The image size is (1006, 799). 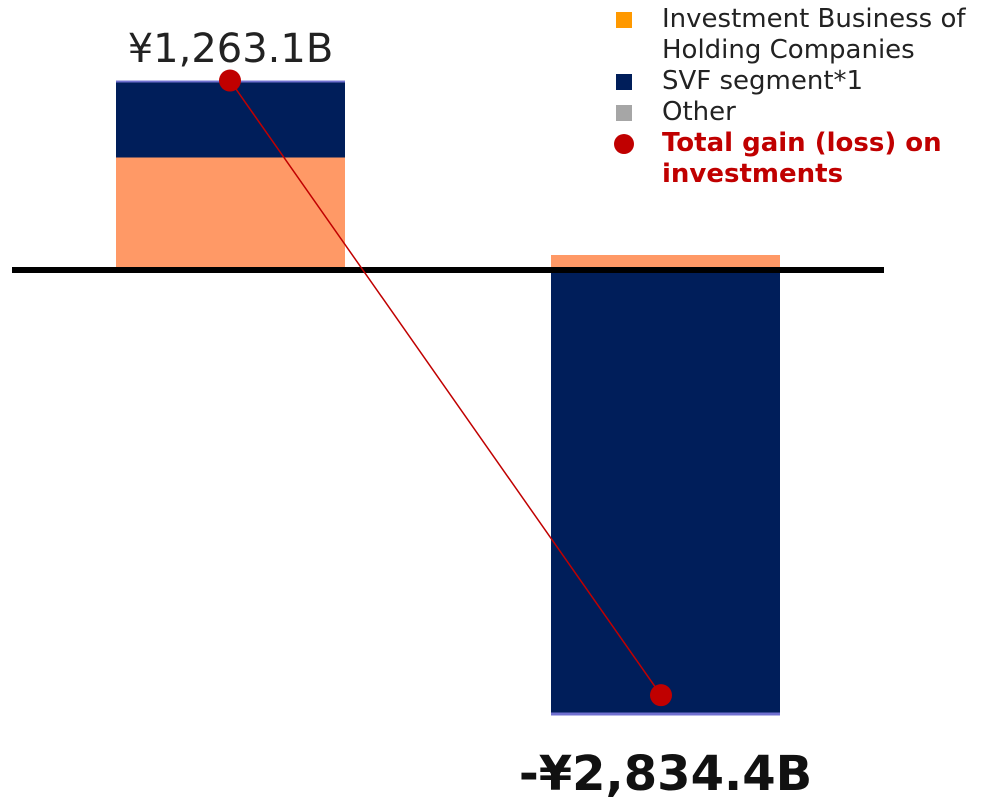 I want to click on legend-item: SVF segment*1, so click(x=805, y=81).